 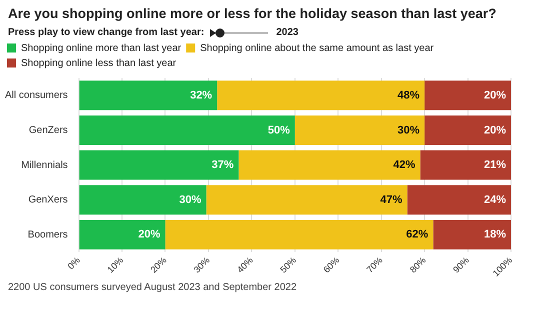 What do you see at coordinates (418, 265) in the screenshot?
I see `x-tick-label: 80%` at bounding box center [418, 265].